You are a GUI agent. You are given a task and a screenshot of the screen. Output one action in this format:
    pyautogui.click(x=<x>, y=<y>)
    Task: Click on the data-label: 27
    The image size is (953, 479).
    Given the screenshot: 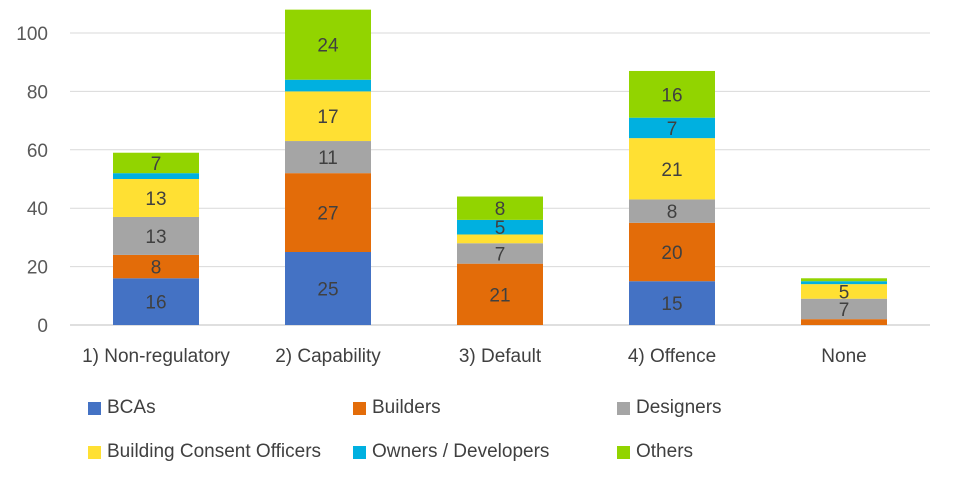 What is the action you would take?
    pyautogui.click(x=327, y=214)
    